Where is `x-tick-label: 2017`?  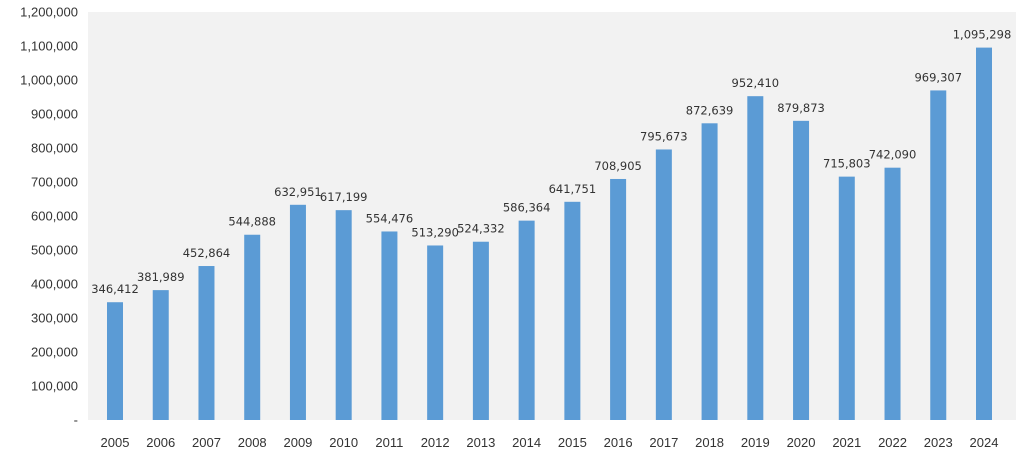 x-tick-label: 2017 is located at coordinates (663, 442).